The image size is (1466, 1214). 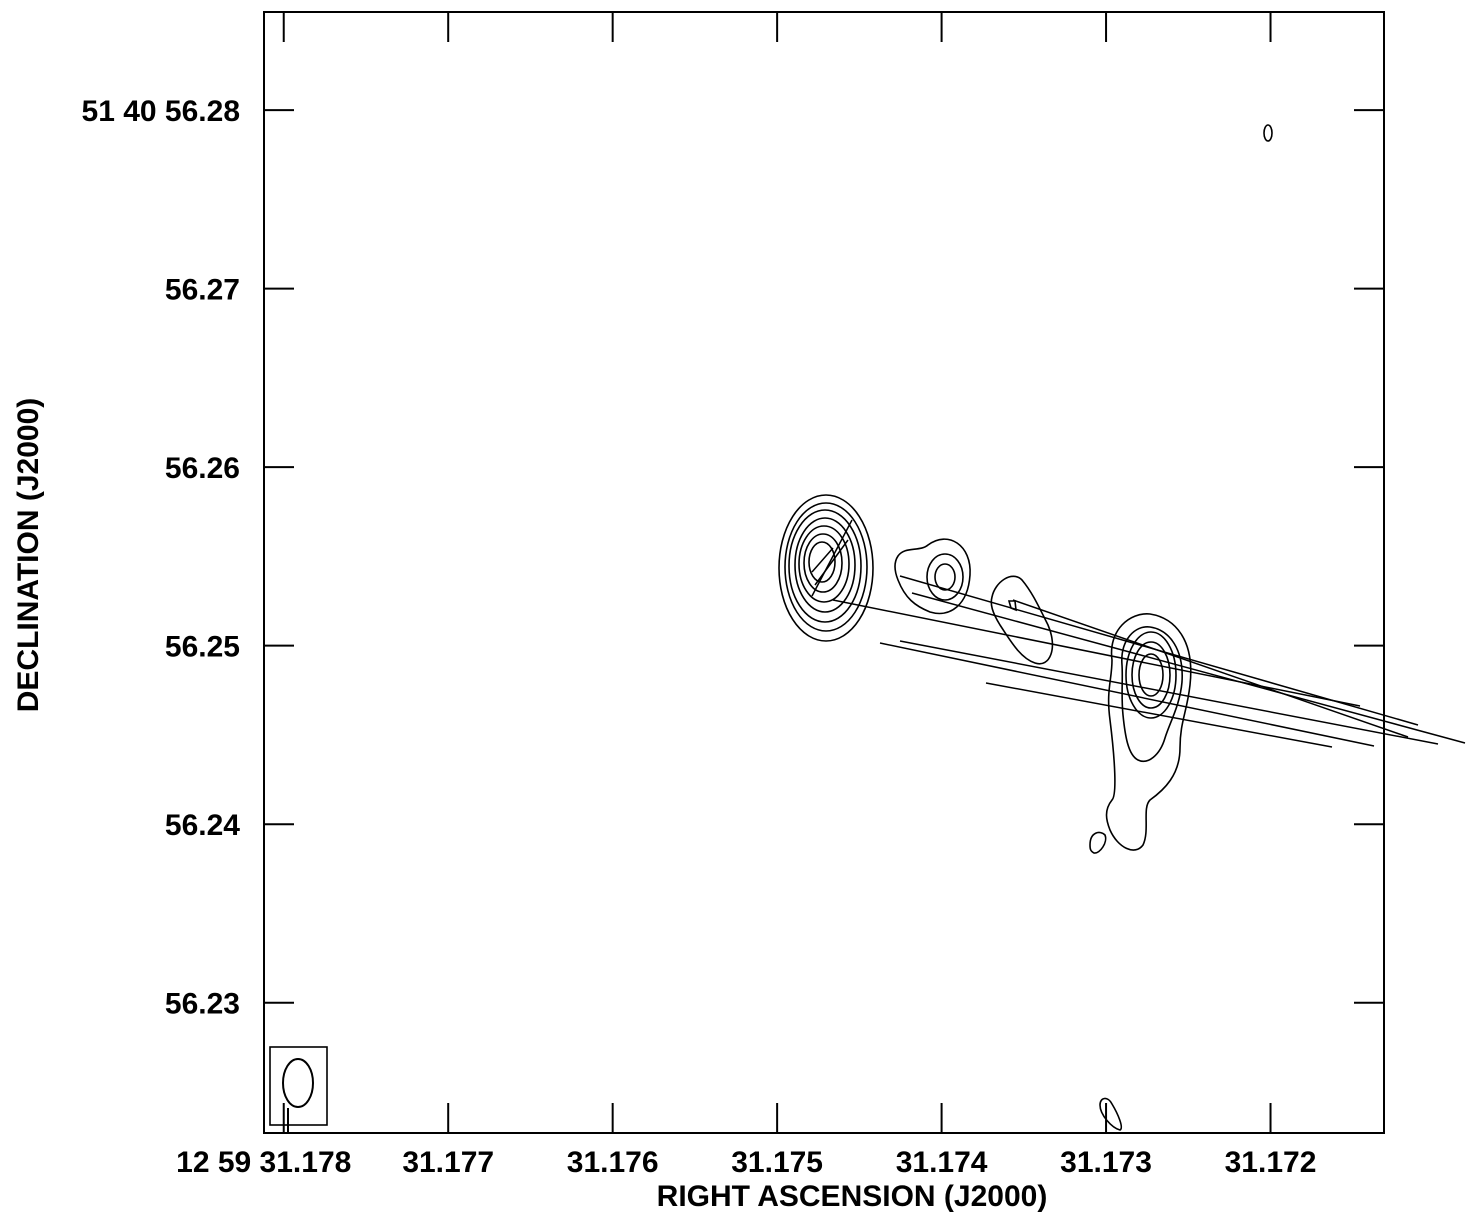 I want to click on beam-box, so click(x=298, y=1086).